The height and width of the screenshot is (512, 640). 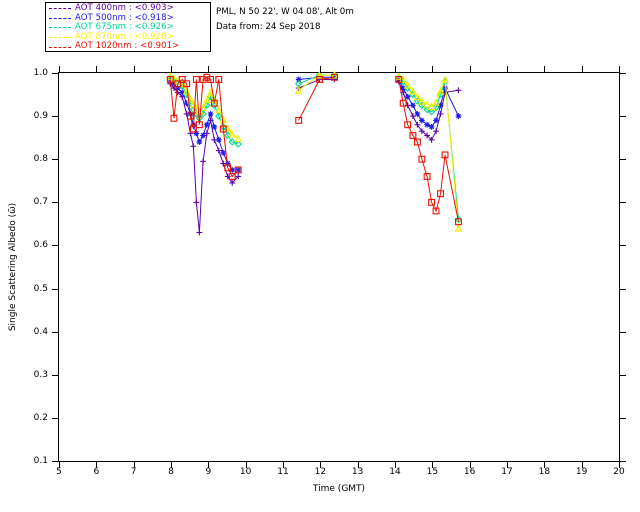 I want to click on data-layer, so click(x=314, y=153).